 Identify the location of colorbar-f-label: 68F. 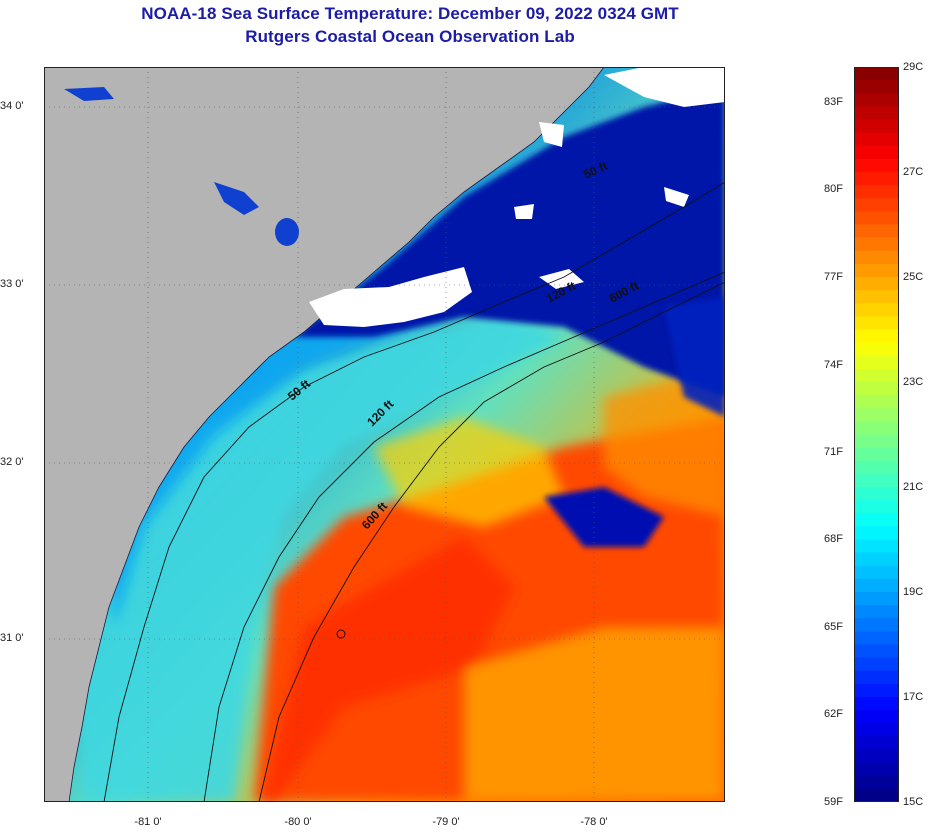
(833, 539).